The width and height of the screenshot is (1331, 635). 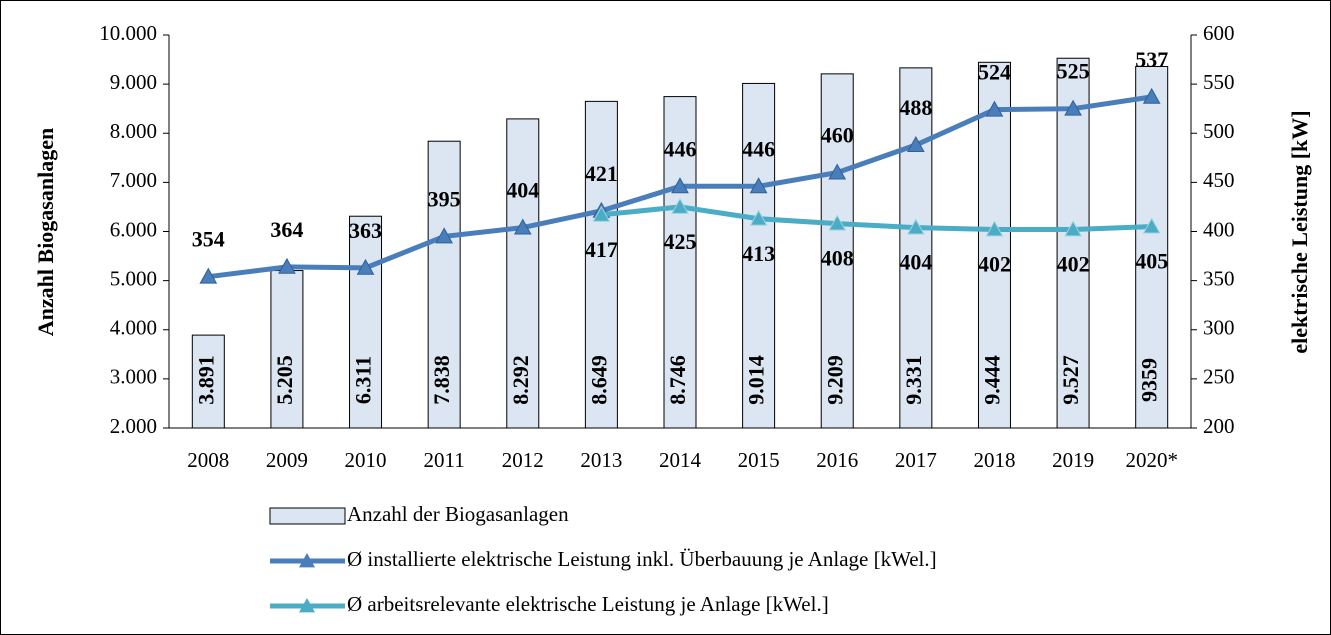 What do you see at coordinates (680, 460) in the screenshot?
I see `x-tick-label: 2014` at bounding box center [680, 460].